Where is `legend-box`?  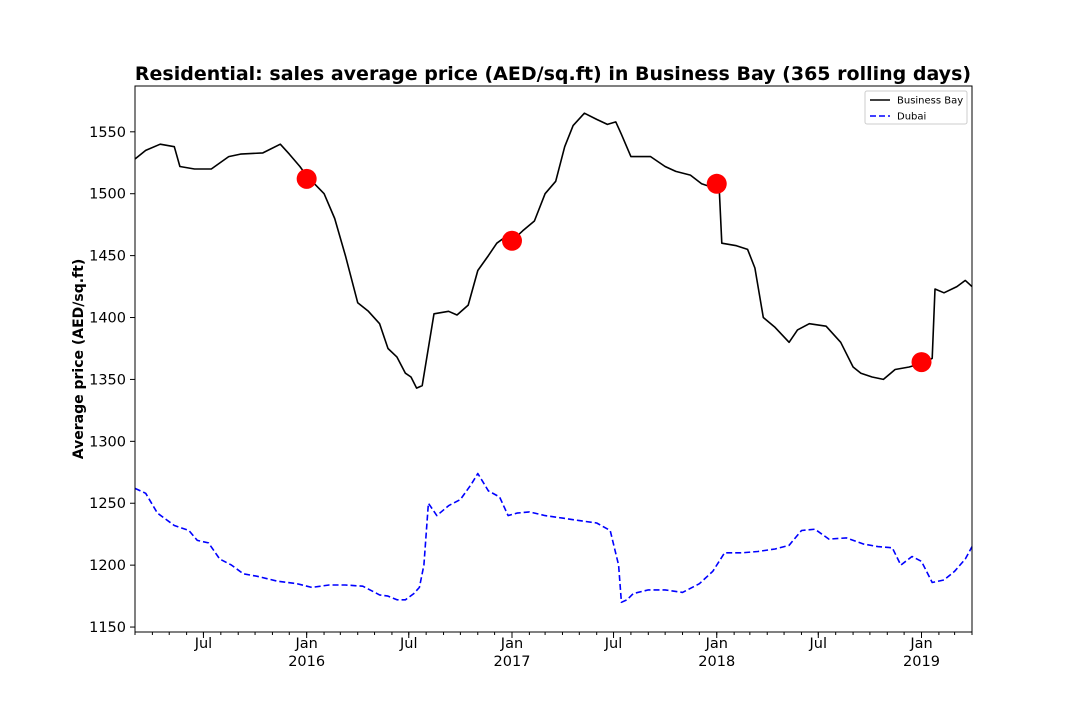
legend-box is located at coordinates (916, 107).